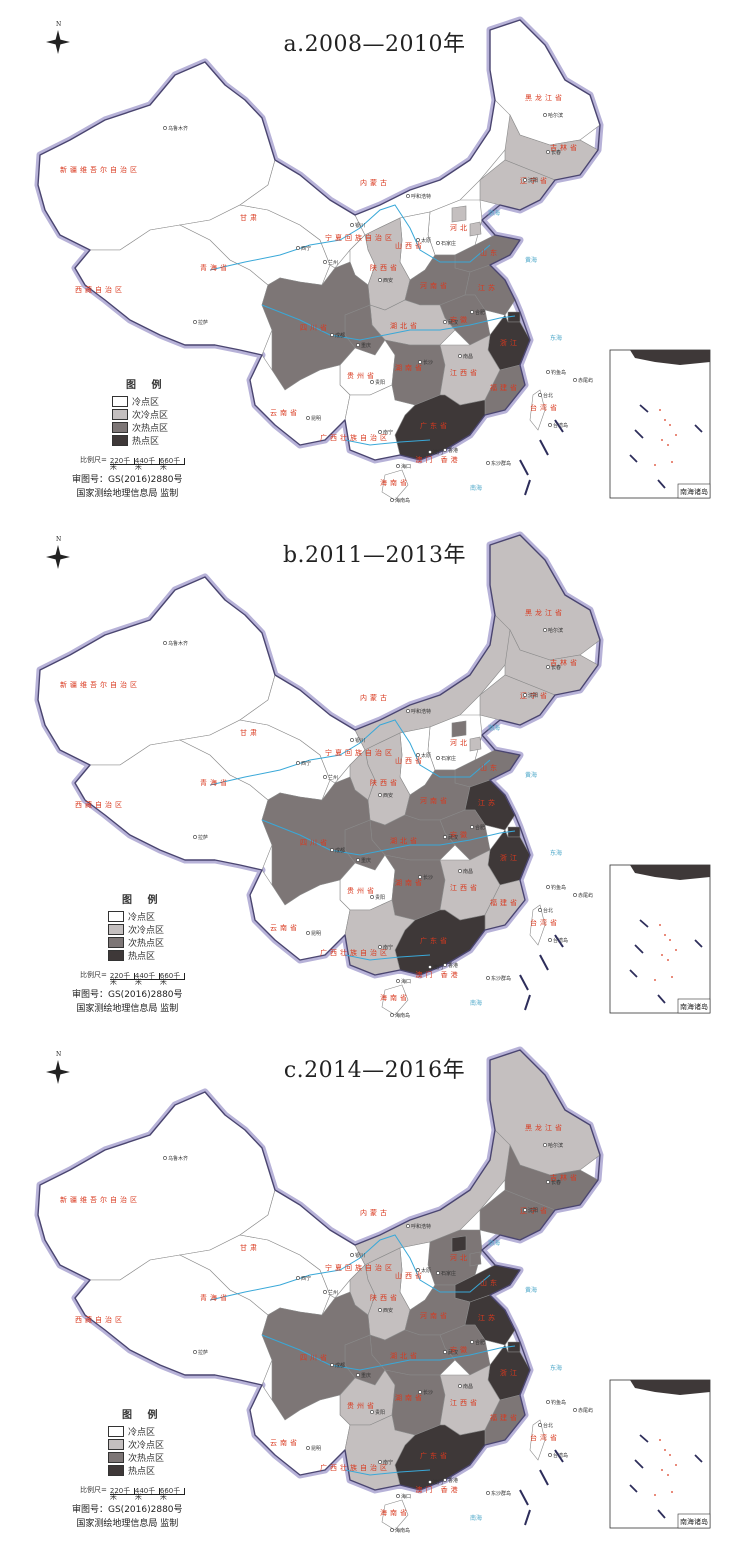 The height and width of the screenshot is (1545, 749). I want to click on label-shanxi: 山西省, so click(410, 760).